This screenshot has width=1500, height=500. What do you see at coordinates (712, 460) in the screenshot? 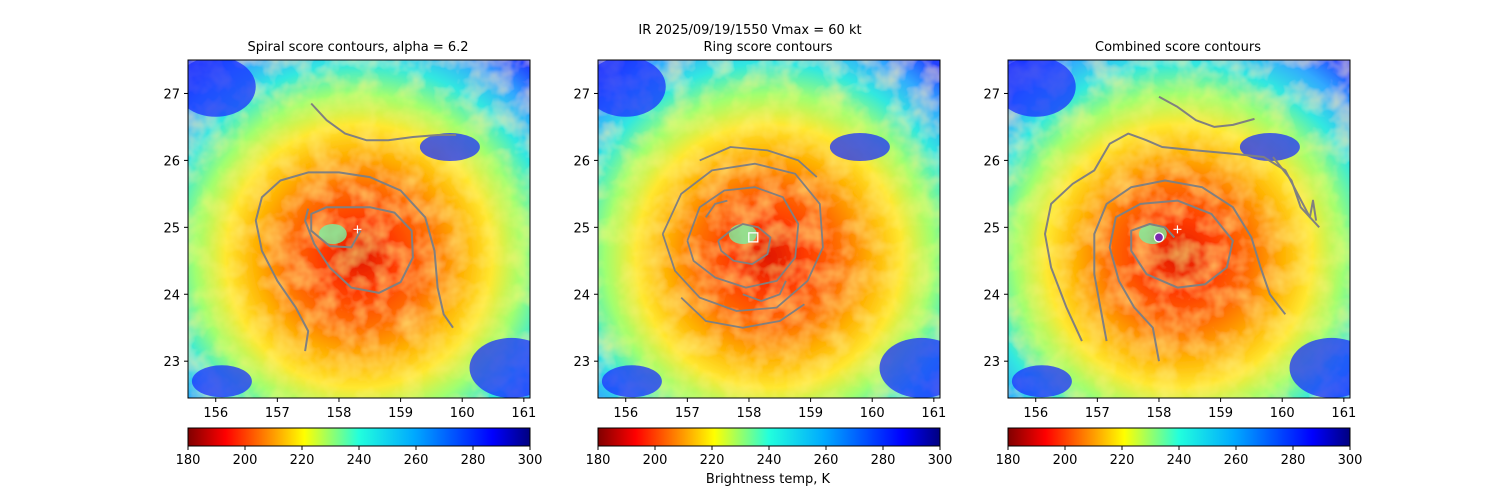
I see `ring-colorbar-tick-label: 220` at bounding box center [712, 460].